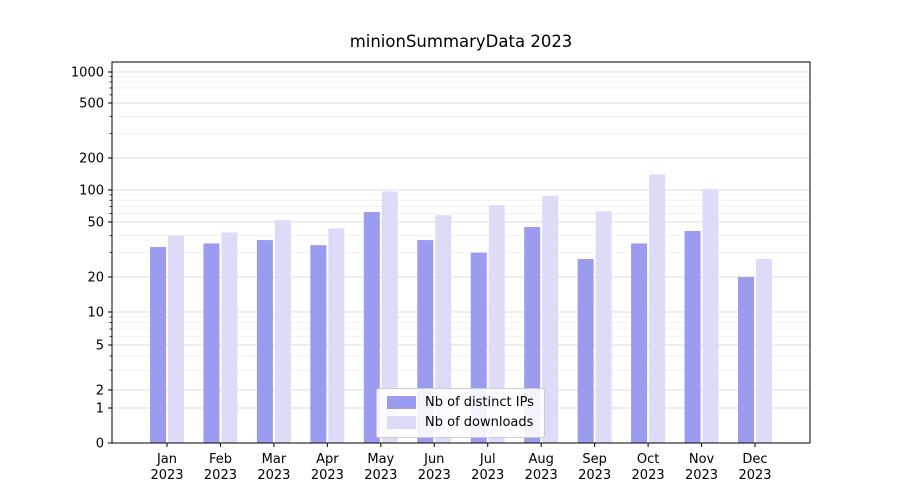 The width and height of the screenshot is (900, 500). Describe the element at coordinates (692, 337) in the screenshot. I see `bar-distinct-ips-nov` at that location.